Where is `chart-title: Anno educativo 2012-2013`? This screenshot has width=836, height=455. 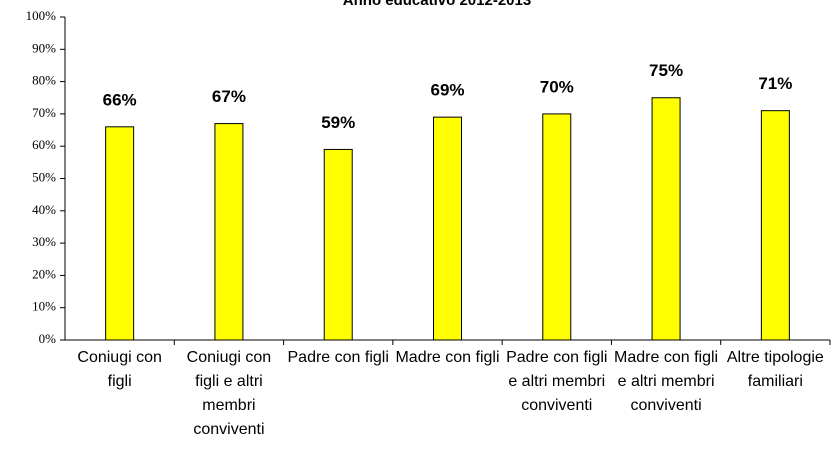
chart-title: Anno educativo 2012-2013 is located at coordinates (437, 4).